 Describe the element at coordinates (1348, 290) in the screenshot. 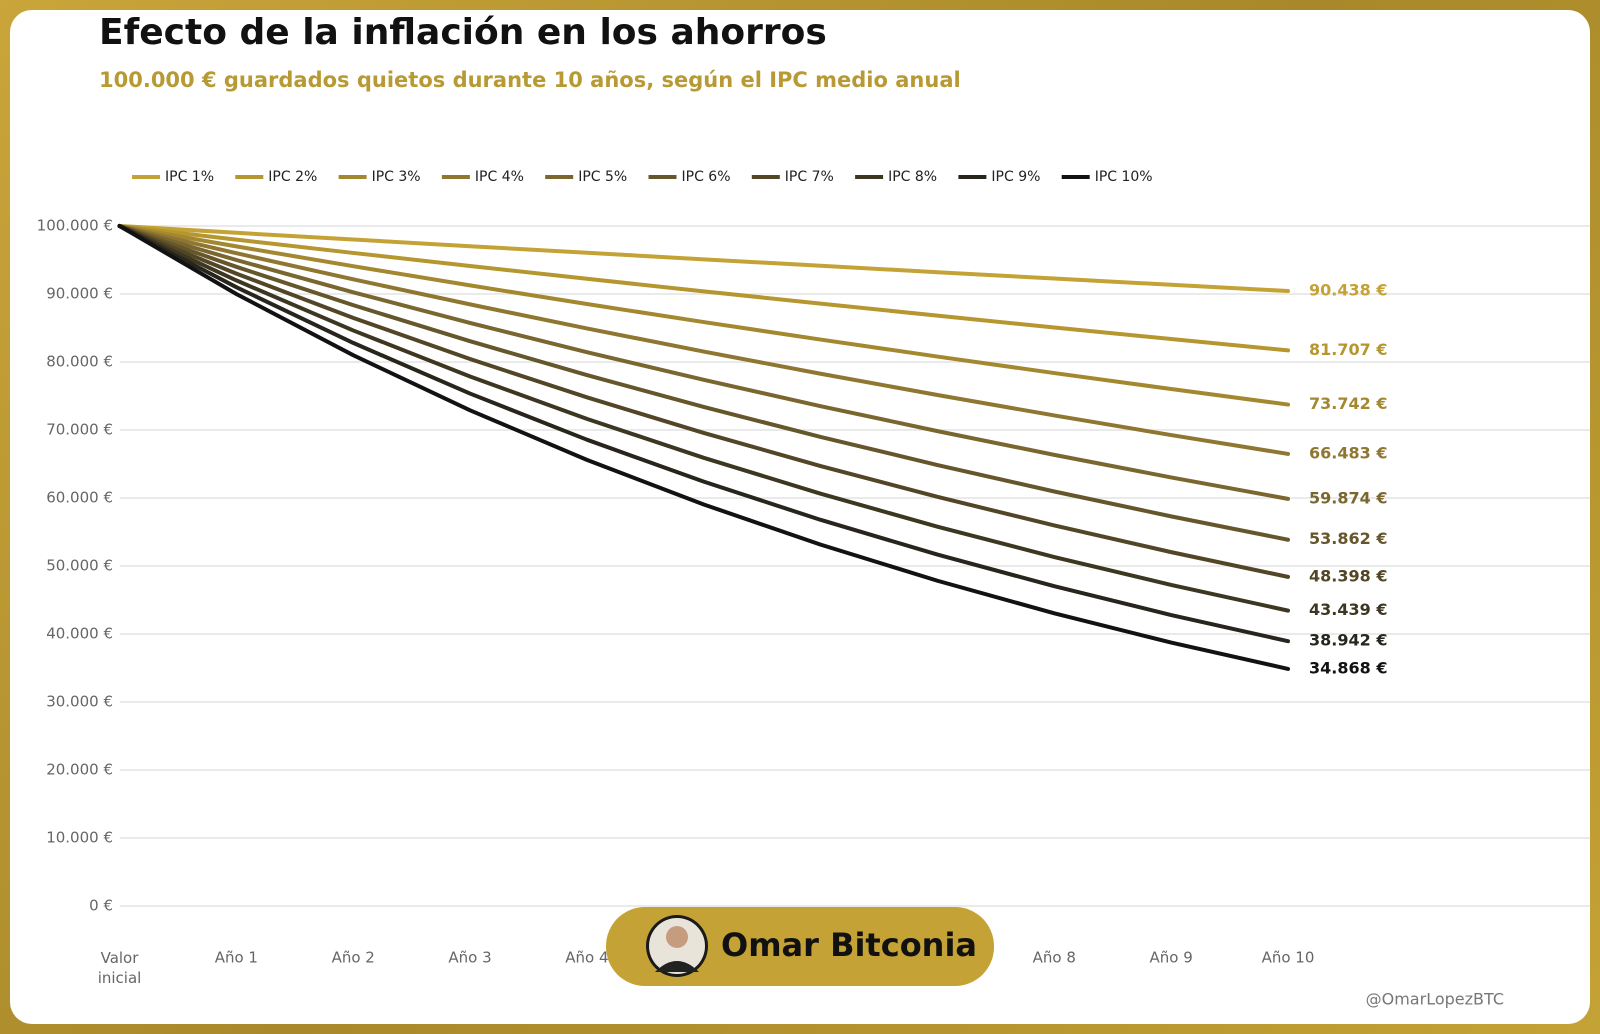

I see `value-label: 90.438 €` at that location.